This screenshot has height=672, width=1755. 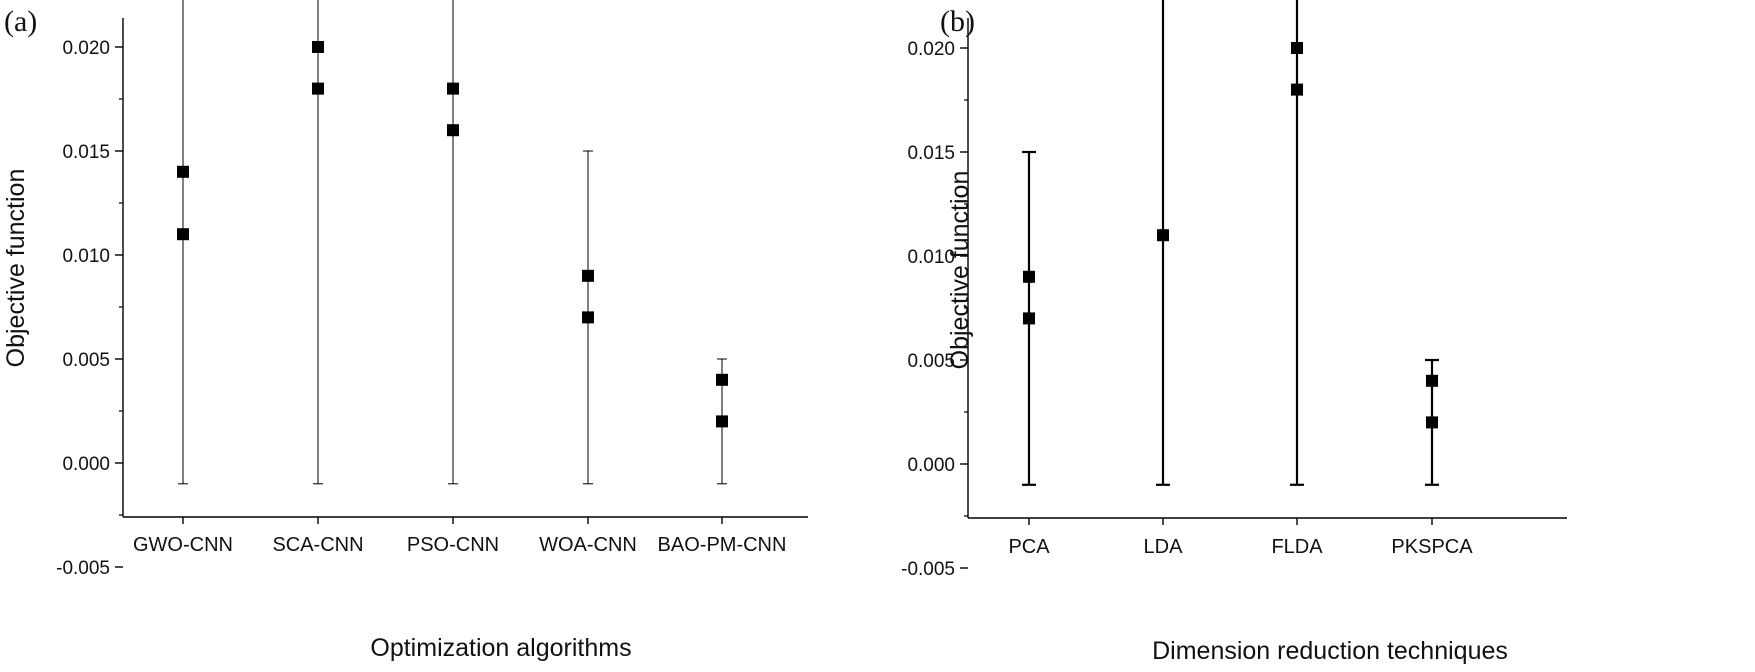 What do you see at coordinates (16, 268) in the screenshot?
I see `panel-a-y-axis-title: Objective function` at bounding box center [16, 268].